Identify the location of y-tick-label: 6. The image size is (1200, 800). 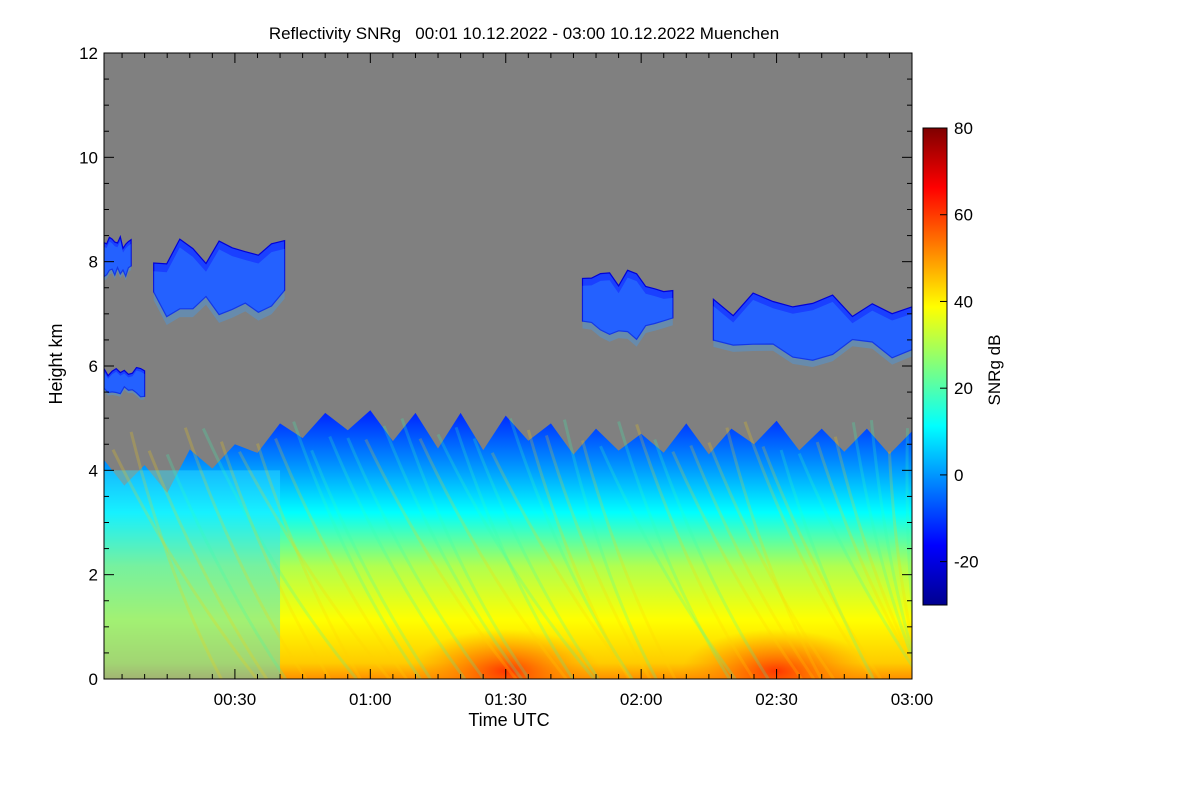
(93, 366).